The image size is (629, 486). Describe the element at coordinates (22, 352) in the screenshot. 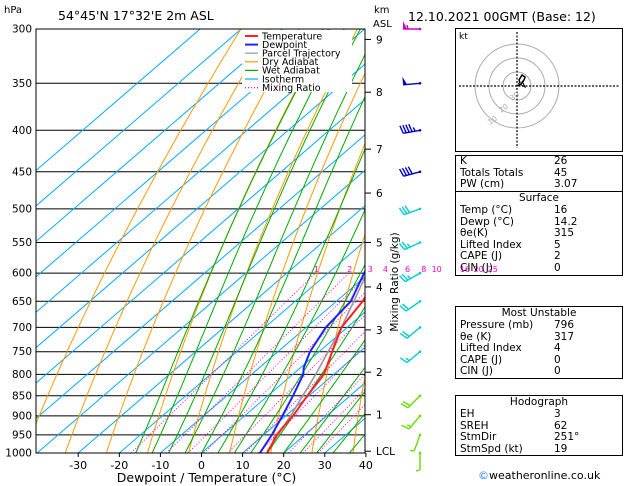

I see `pressure-tick-label: 750` at that location.